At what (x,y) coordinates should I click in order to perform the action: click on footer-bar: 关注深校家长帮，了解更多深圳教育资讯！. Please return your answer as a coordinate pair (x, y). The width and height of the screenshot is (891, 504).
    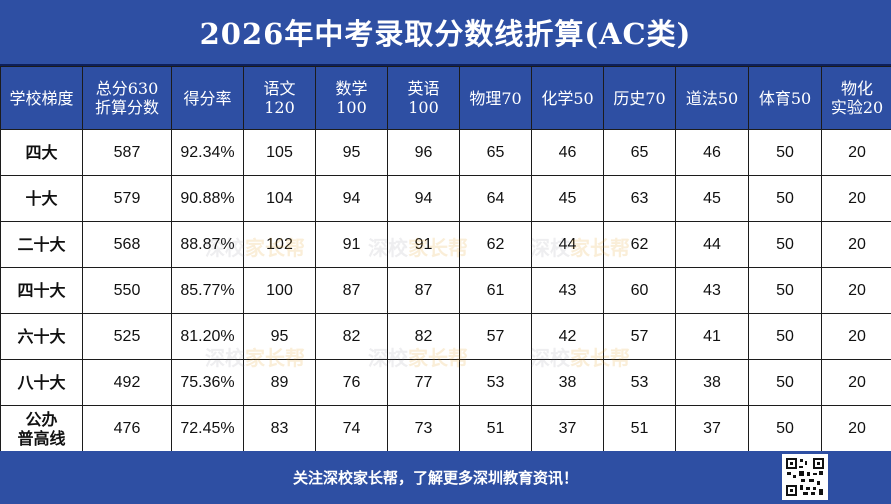
    Looking at the image, I should click on (445, 477).